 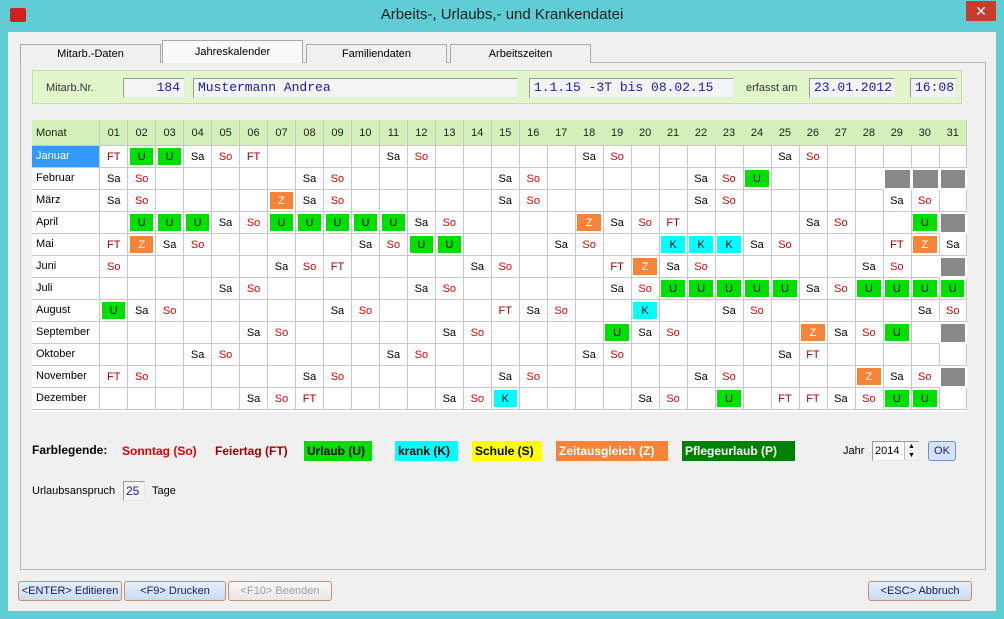 I want to click on tab: Arbeitszeiten, so click(x=520, y=53).